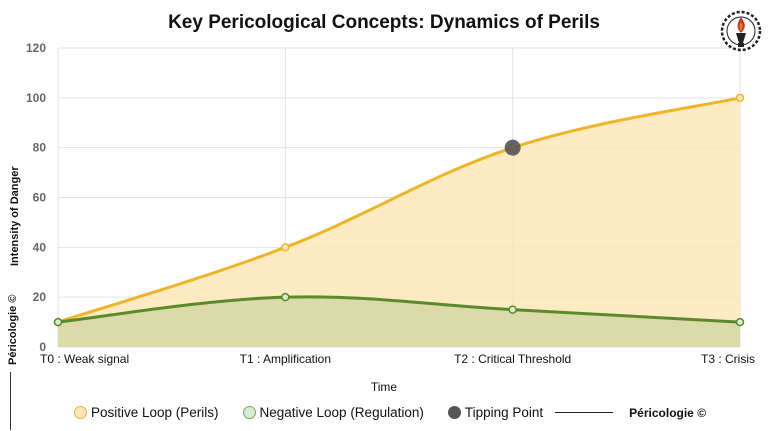 This screenshot has height=431, width=768. What do you see at coordinates (249, 412) in the screenshot?
I see `negative-swatch-icon` at bounding box center [249, 412].